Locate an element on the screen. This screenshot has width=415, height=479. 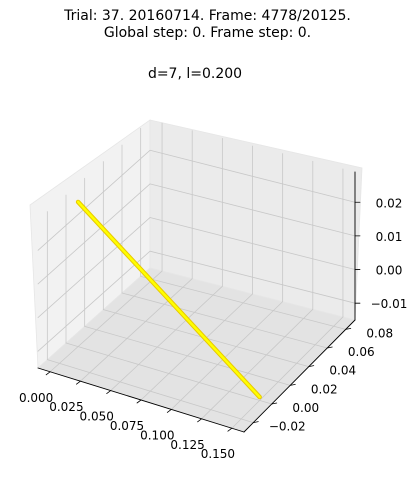
z-tick-label: 0.02 is located at coordinates (389, 203).